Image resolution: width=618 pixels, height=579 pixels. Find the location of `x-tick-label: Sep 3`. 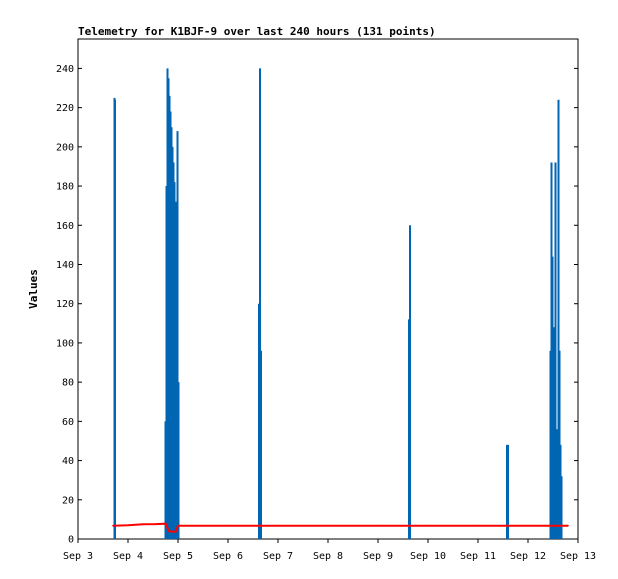

x-tick-label: Sep 3 is located at coordinates (78, 556).